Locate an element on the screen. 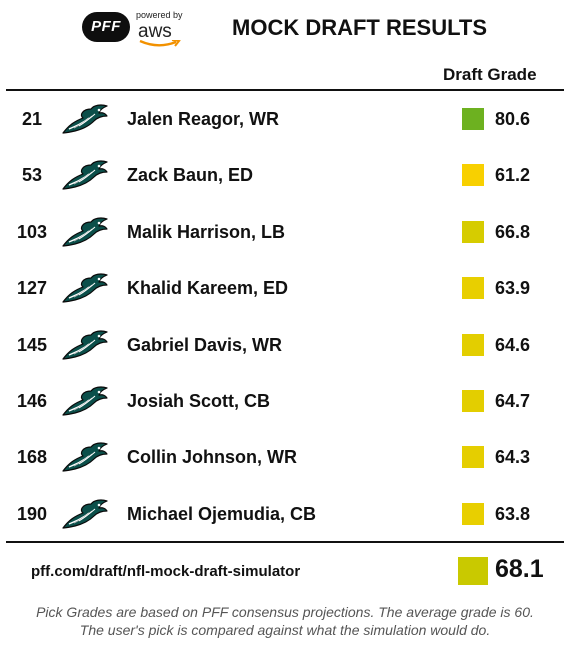  pick-row: 146 Josiah Scott, CB 64.7 is located at coordinates (285, 401).